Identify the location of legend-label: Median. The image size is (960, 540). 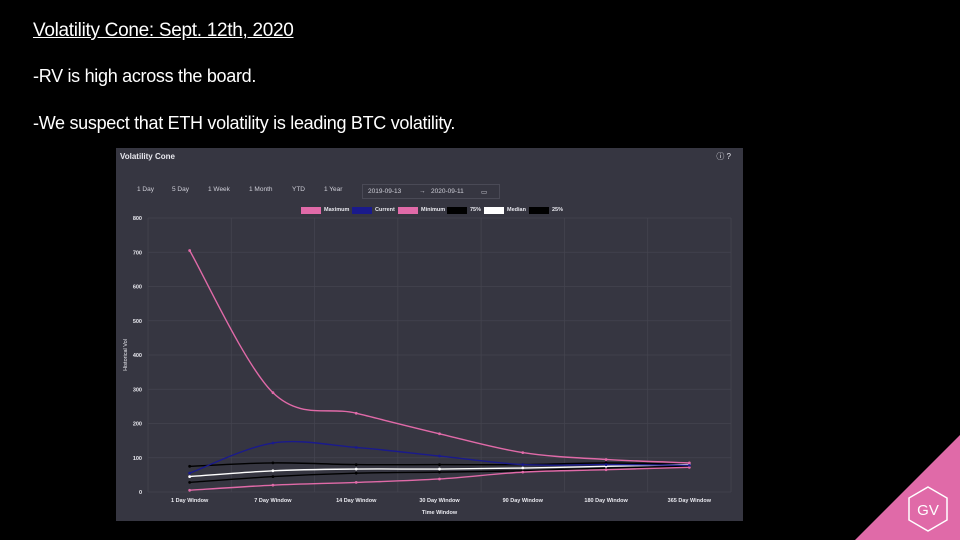
(516, 210).